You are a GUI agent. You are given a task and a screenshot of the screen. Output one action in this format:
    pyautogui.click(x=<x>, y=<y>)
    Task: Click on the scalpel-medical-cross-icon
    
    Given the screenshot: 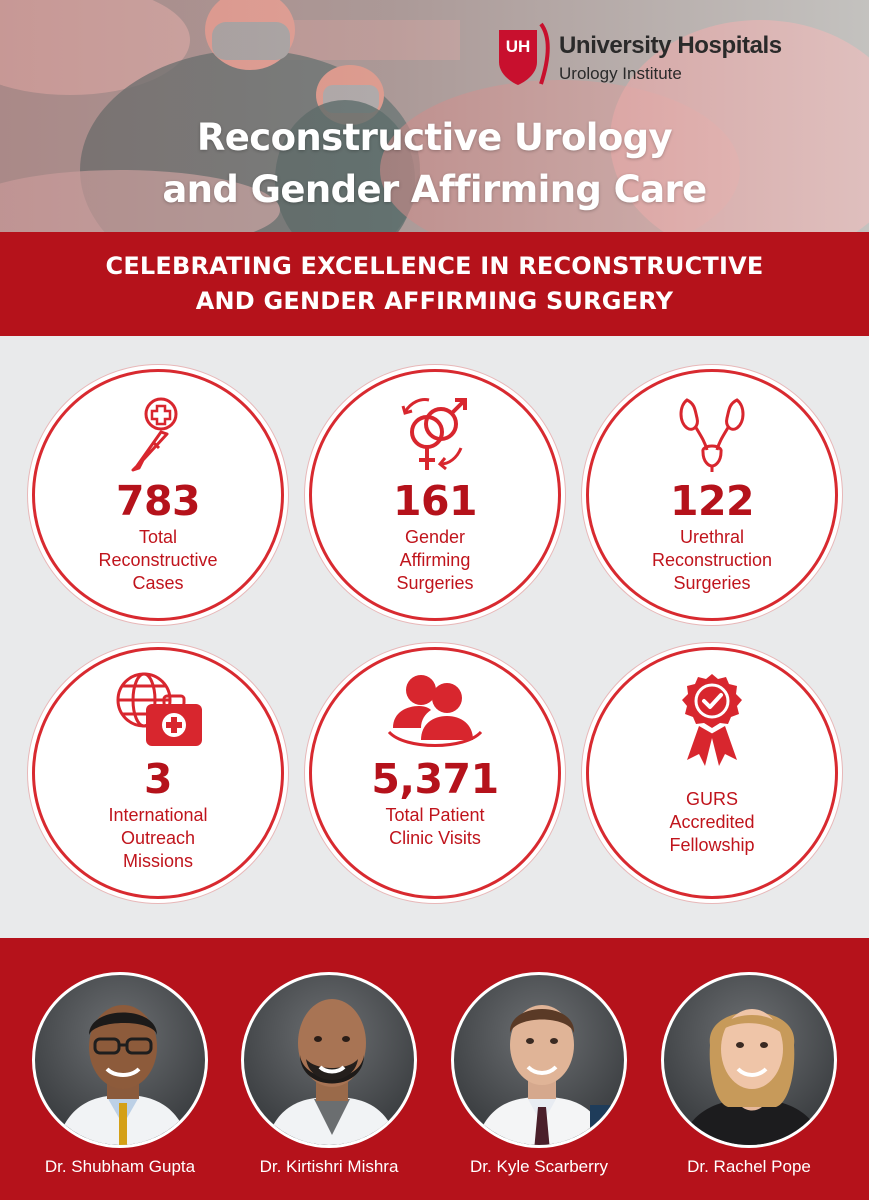 What is the action you would take?
    pyautogui.click(x=154, y=434)
    